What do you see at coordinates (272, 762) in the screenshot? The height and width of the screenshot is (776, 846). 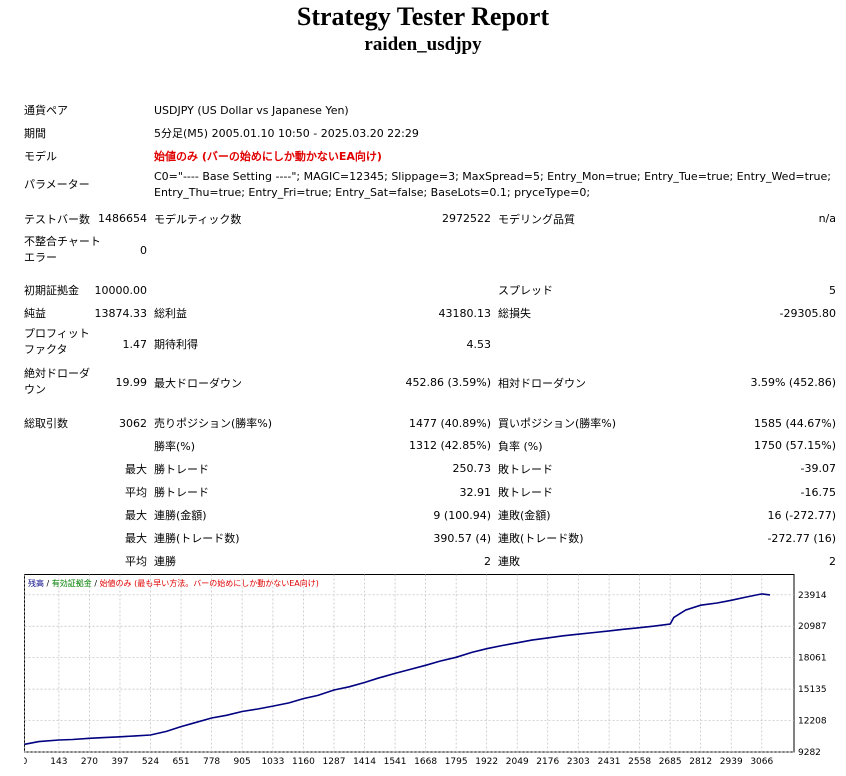 I see `x-tick-label: 1033` at bounding box center [272, 762].